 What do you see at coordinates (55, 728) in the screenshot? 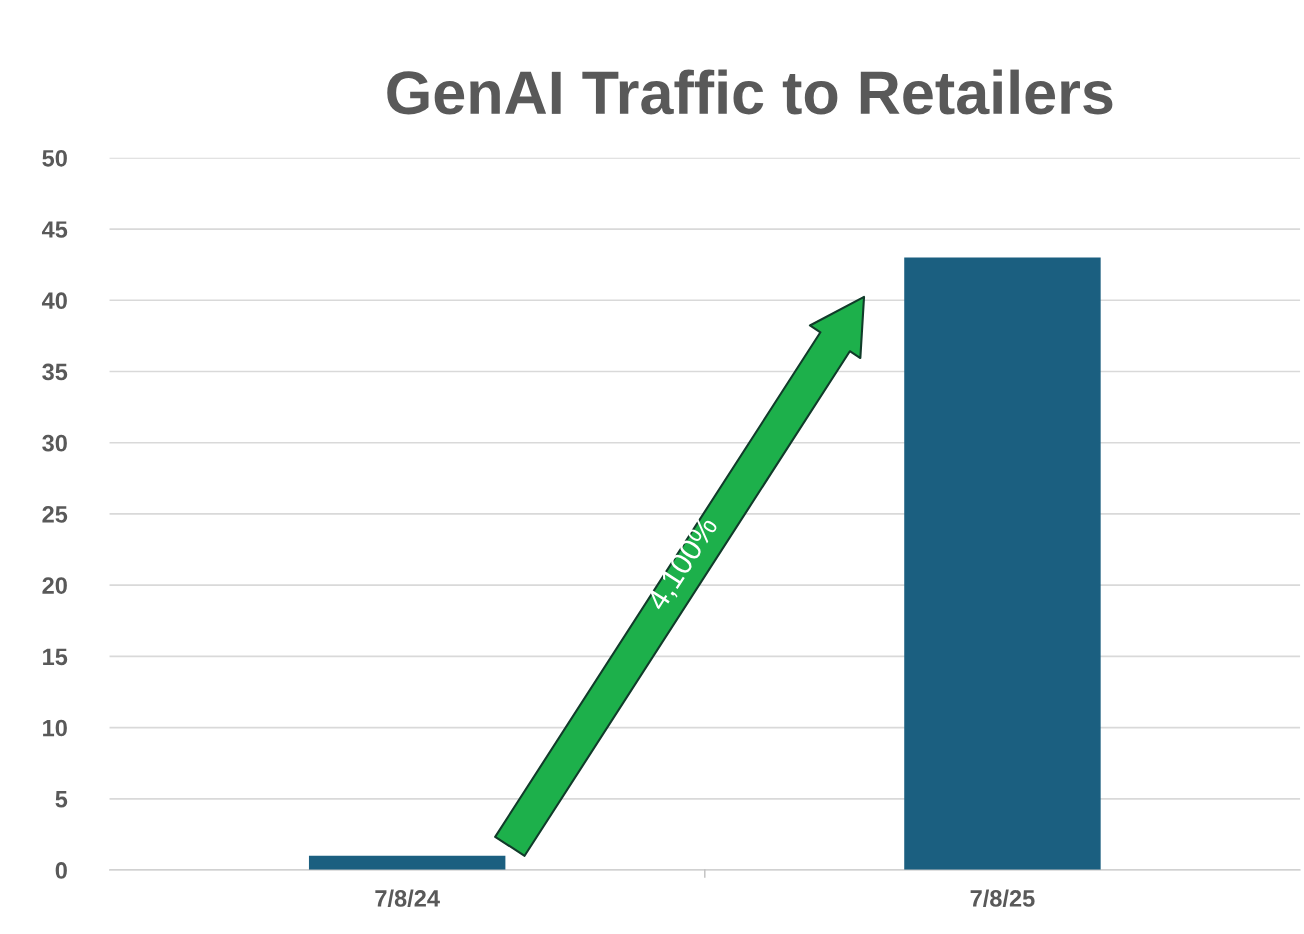
I see `y-tick-label: 10` at bounding box center [55, 728].